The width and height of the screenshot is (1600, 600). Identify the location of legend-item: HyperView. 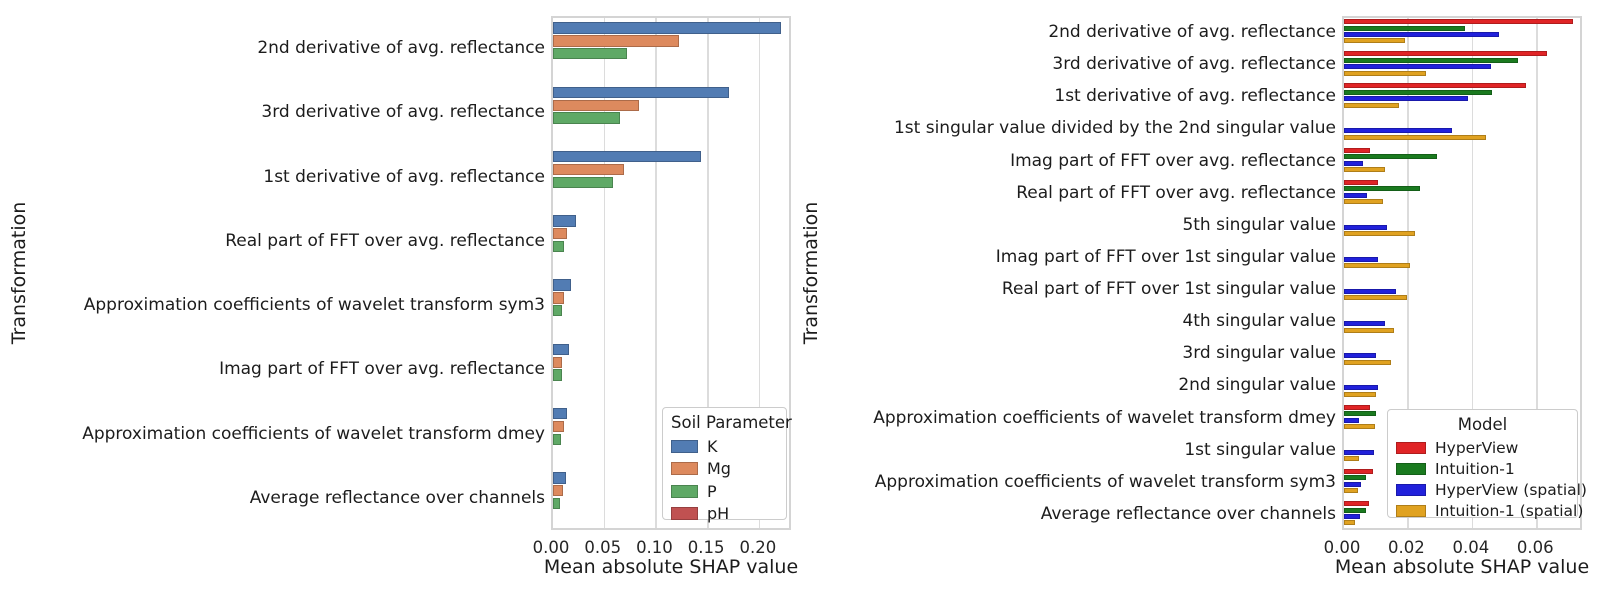
(1482, 447).